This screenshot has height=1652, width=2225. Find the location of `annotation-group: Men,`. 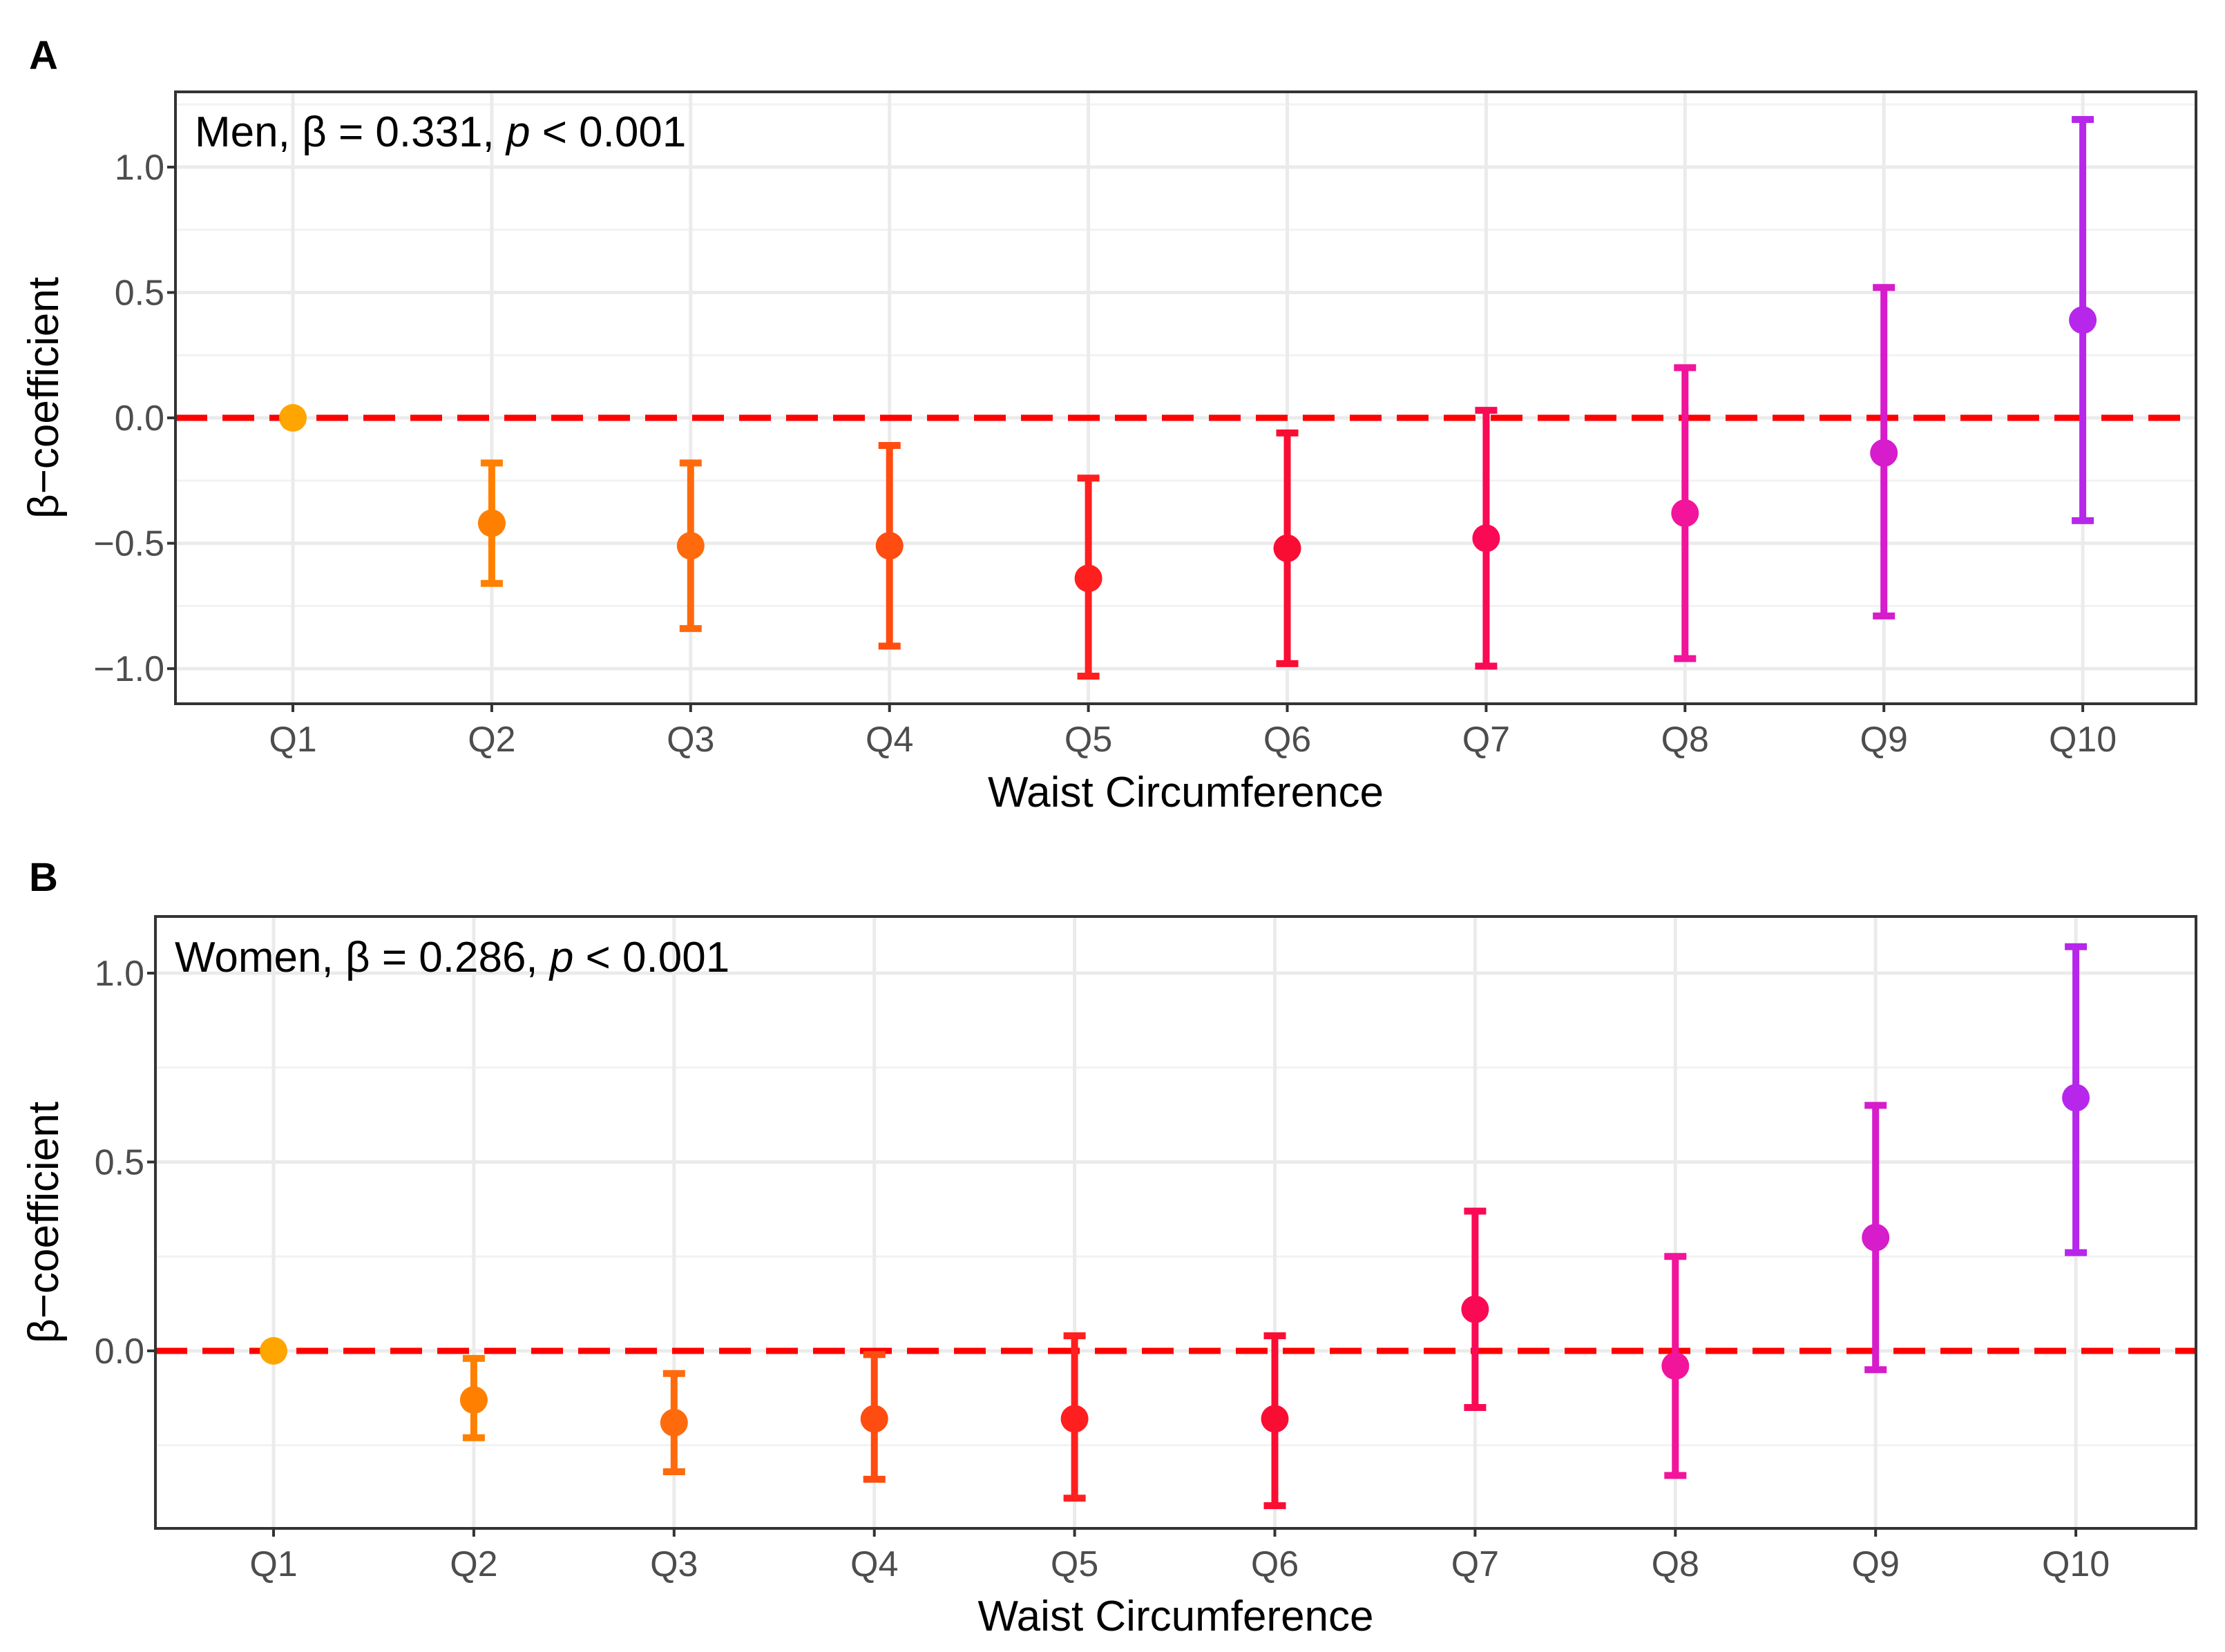

annotation-group: Men, is located at coordinates (248, 132).